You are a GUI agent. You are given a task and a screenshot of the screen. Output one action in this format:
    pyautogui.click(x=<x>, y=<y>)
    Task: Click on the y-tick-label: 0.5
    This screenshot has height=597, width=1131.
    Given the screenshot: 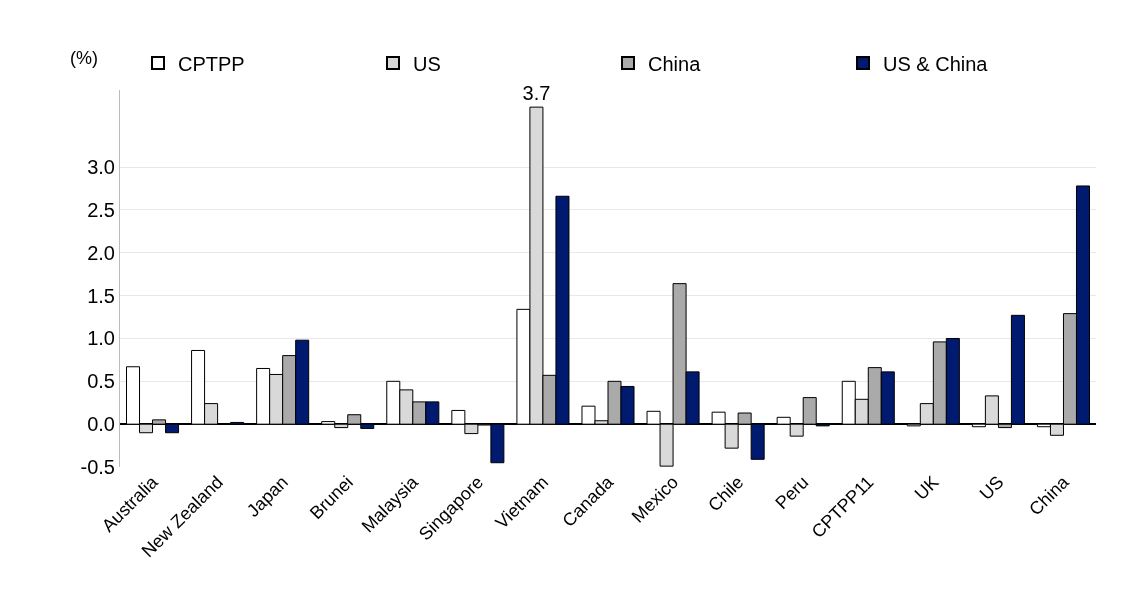 What is the action you would take?
    pyautogui.click(x=101, y=381)
    